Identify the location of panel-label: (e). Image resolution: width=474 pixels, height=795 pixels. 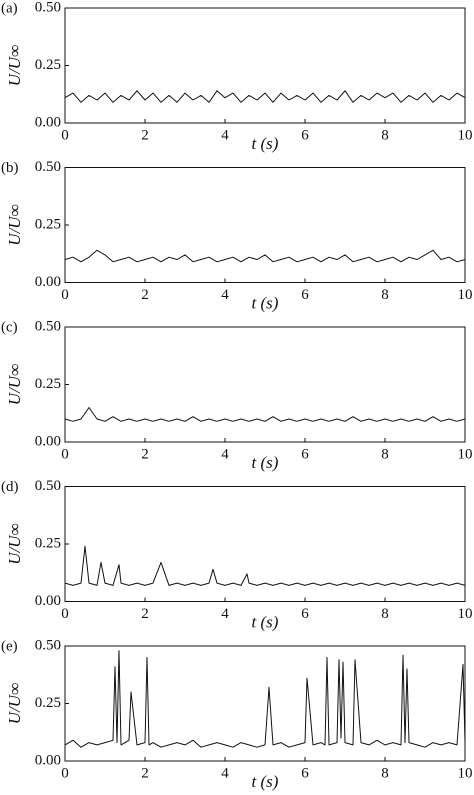
(9, 646).